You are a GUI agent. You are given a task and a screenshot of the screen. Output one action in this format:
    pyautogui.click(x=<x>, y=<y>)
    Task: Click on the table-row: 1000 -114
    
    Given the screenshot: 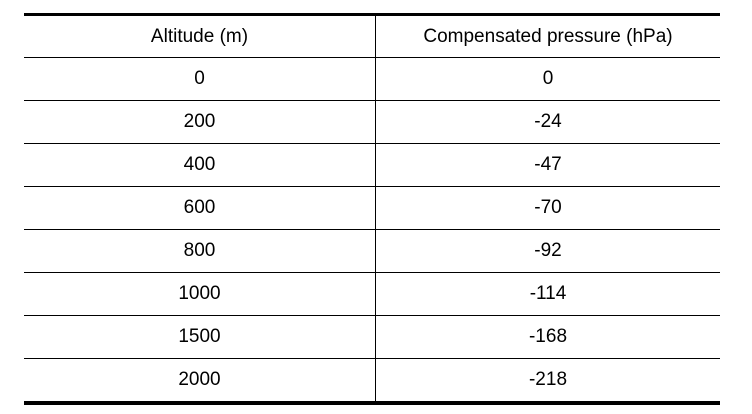 What is the action you would take?
    pyautogui.click(x=372, y=294)
    